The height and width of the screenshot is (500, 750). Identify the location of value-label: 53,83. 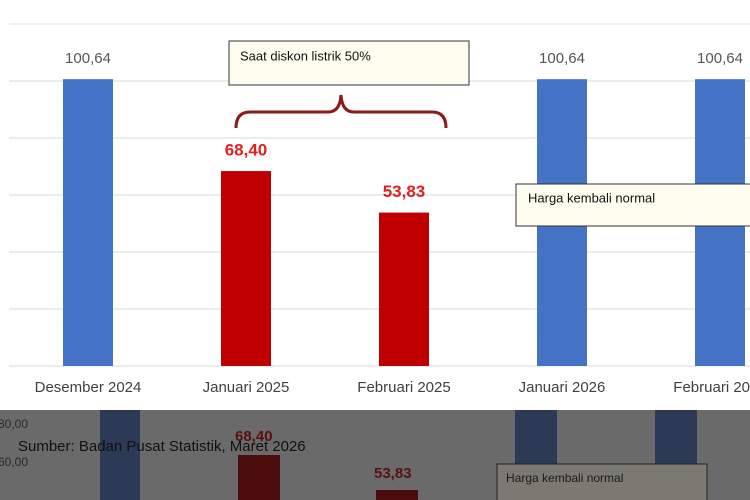
(404, 191).